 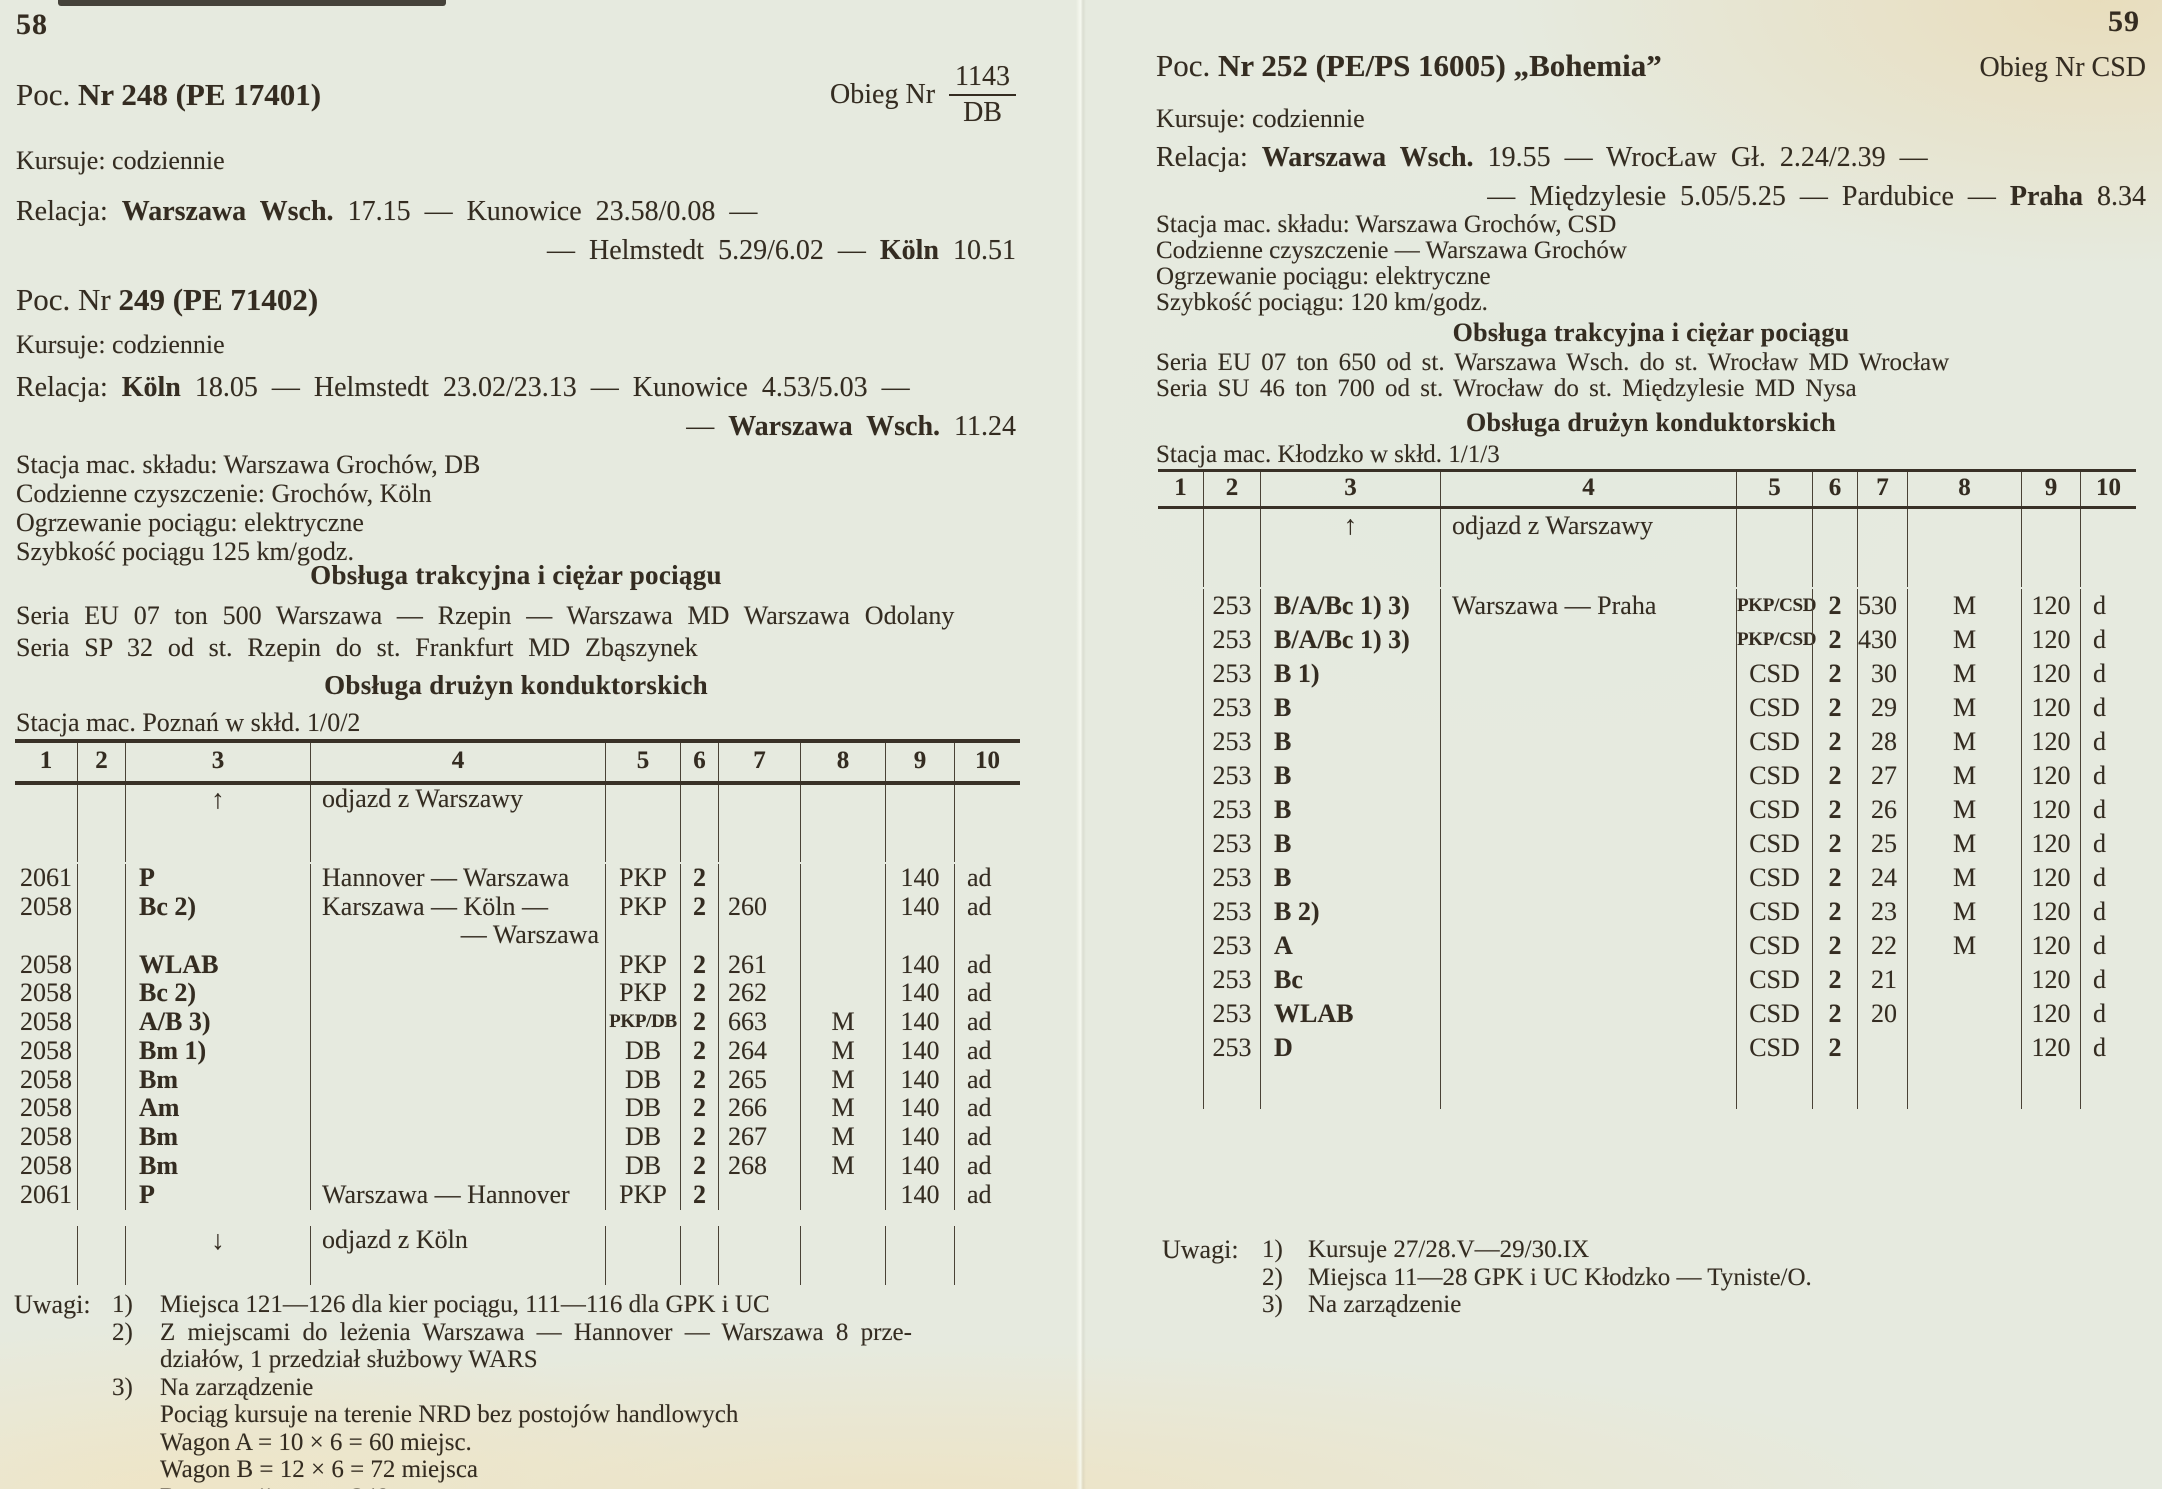 What do you see at coordinates (1882, 489) in the screenshot?
I see `table-header-cell: 7` at bounding box center [1882, 489].